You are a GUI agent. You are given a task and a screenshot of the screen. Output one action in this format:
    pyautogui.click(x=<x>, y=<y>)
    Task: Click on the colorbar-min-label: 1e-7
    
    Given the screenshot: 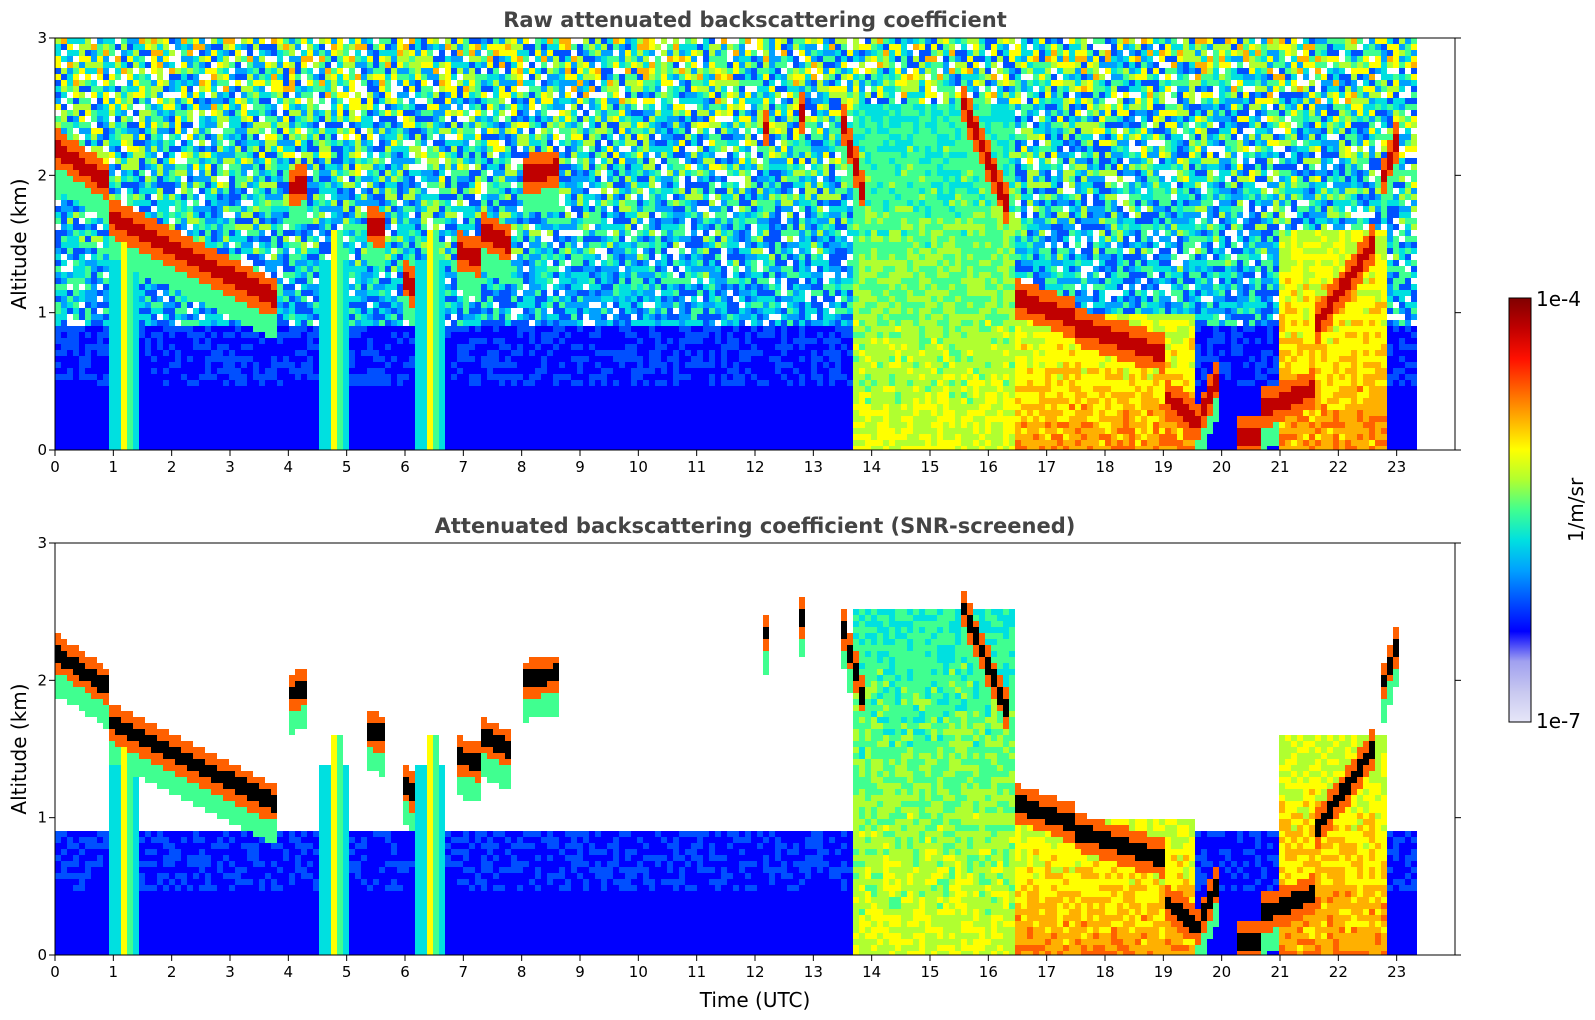 What is the action you would take?
    pyautogui.click(x=1558, y=721)
    